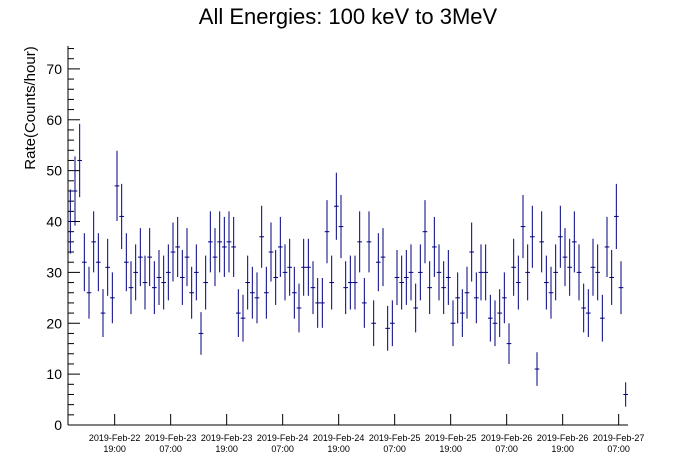  What do you see at coordinates (54, 69) in the screenshot?
I see `y-tick-label: 70` at bounding box center [54, 69].